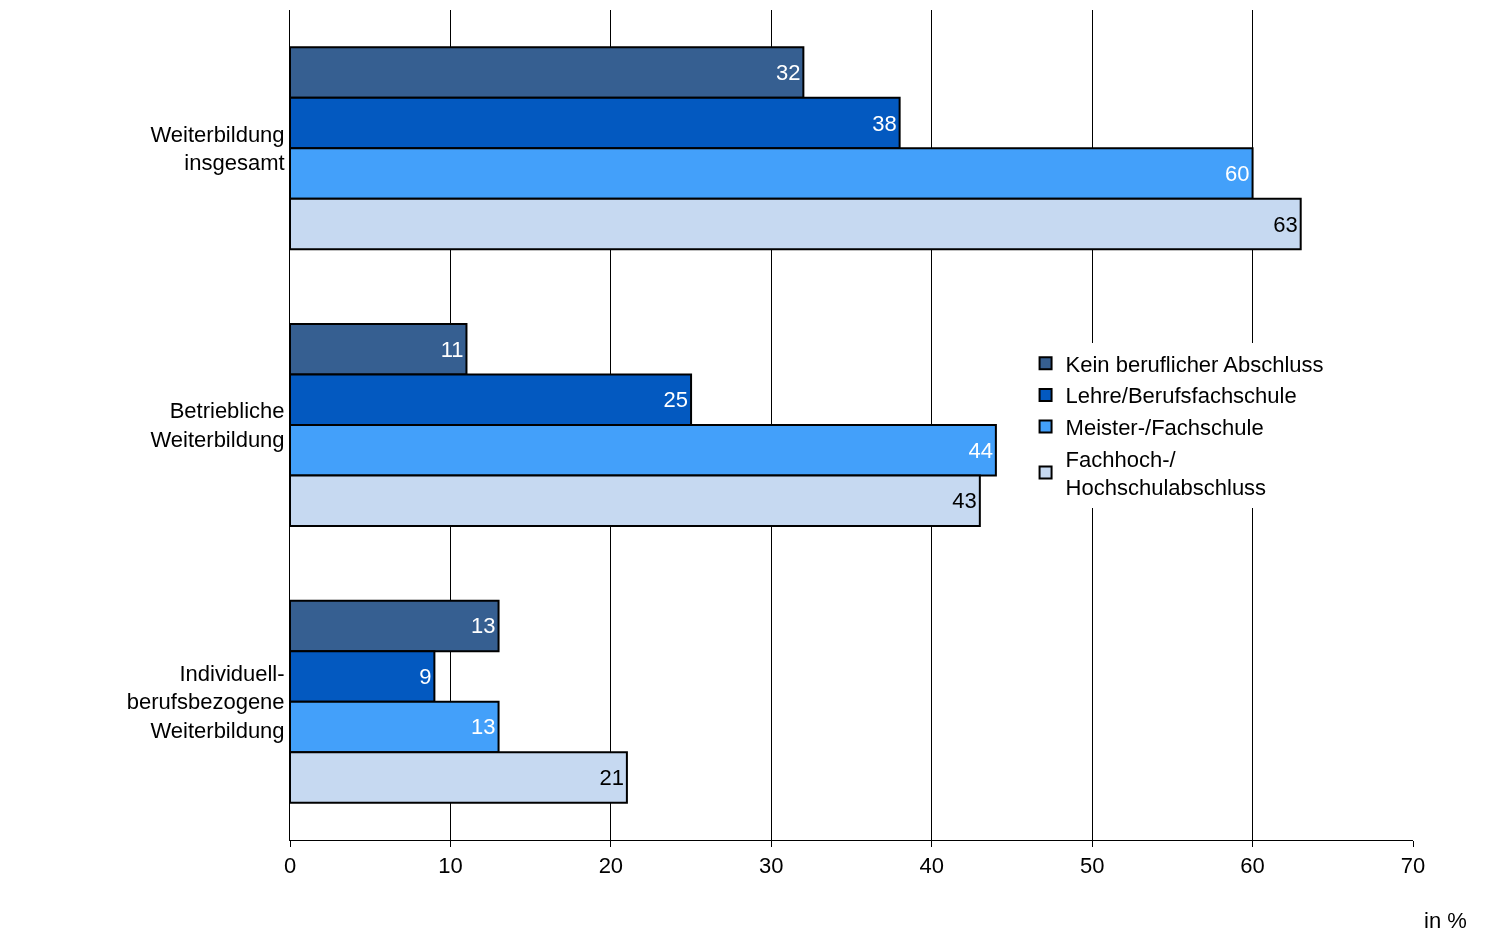 Image resolution: width=1493 pixels, height=940 pixels. I want to click on legend-label: Lehre/Berufsfachschule, so click(1181, 396).